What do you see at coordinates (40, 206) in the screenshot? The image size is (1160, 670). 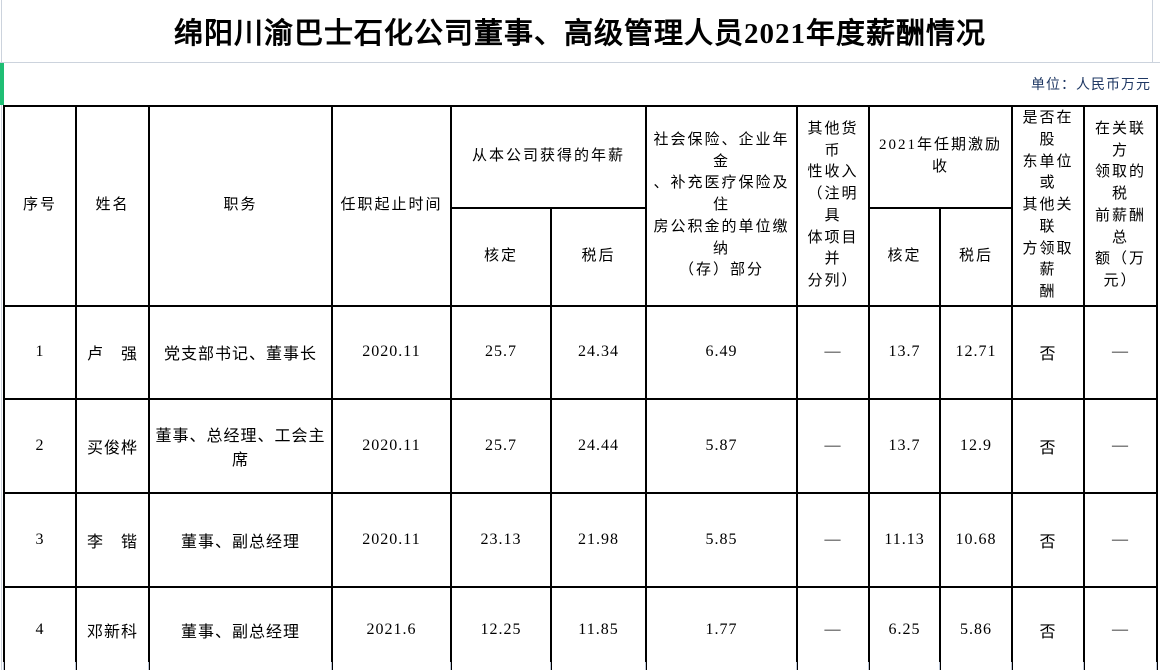 I see `header-serial: 序号` at bounding box center [40, 206].